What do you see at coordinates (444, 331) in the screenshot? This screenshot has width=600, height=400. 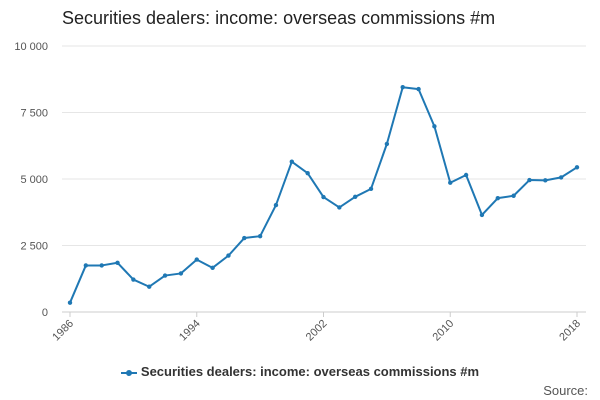 I see `x-tick-label: 2010` at bounding box center [444, 331].